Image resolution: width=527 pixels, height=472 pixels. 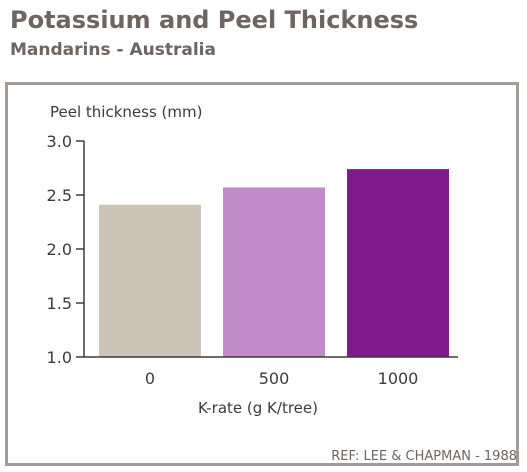 I want to click on y-tick-label: 1.5, so click(x=59, y=303).